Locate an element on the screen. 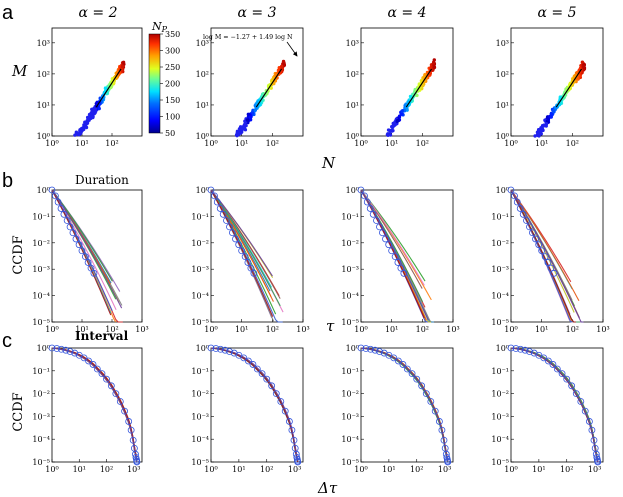 This screenshot has height=497, width=623. annotation-arrow is located at coordinates (292, 49).